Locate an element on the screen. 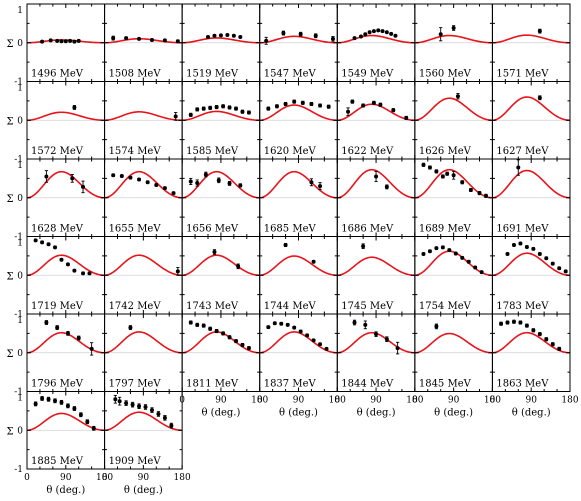 The height and width of the screenshot is (501, 581). energy-label: 1744 MeV is located at coordinates (290, 306).